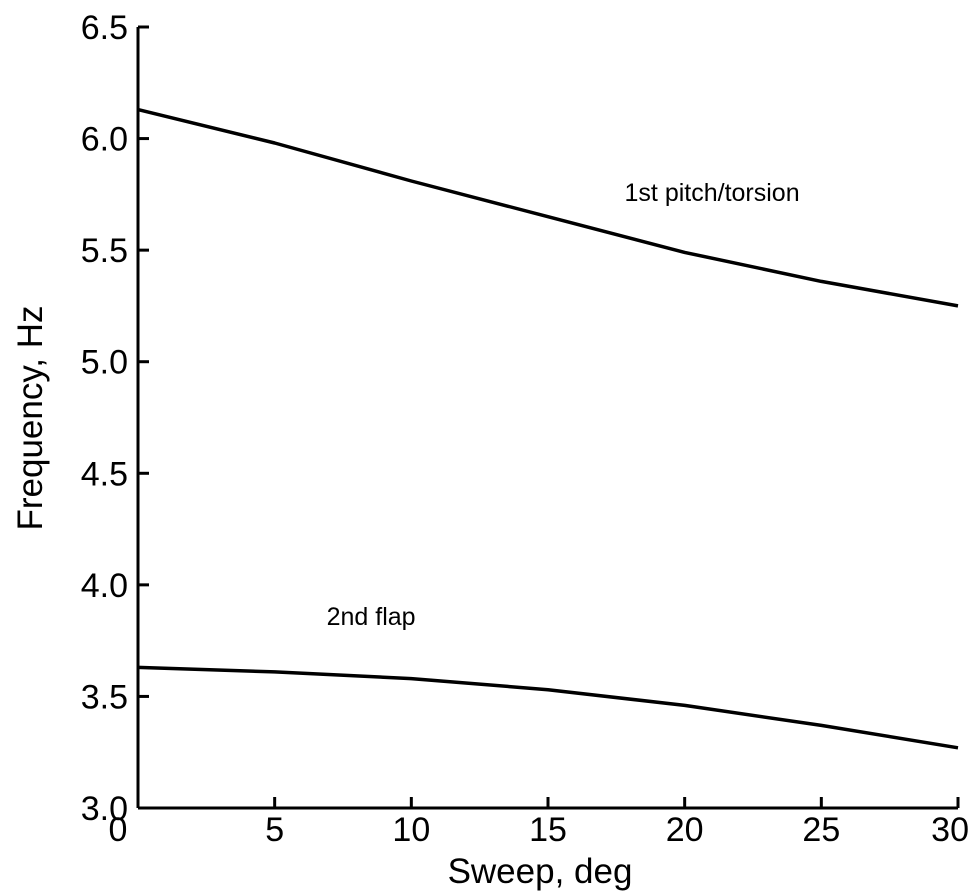 The height and width of the screenshot is (892, 969). Describe the element at coordinates (104, 363) in the screenshot. I see `y-tick-label: 5.0` at that location.